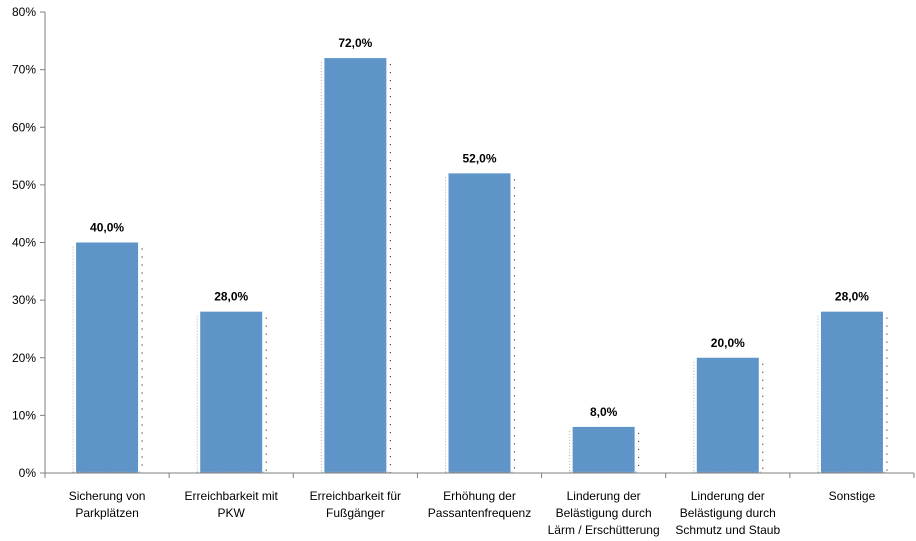 The height and width of the screenshot is (541, 916). I want to click on data-label: 40,0%, so click(107, 228).